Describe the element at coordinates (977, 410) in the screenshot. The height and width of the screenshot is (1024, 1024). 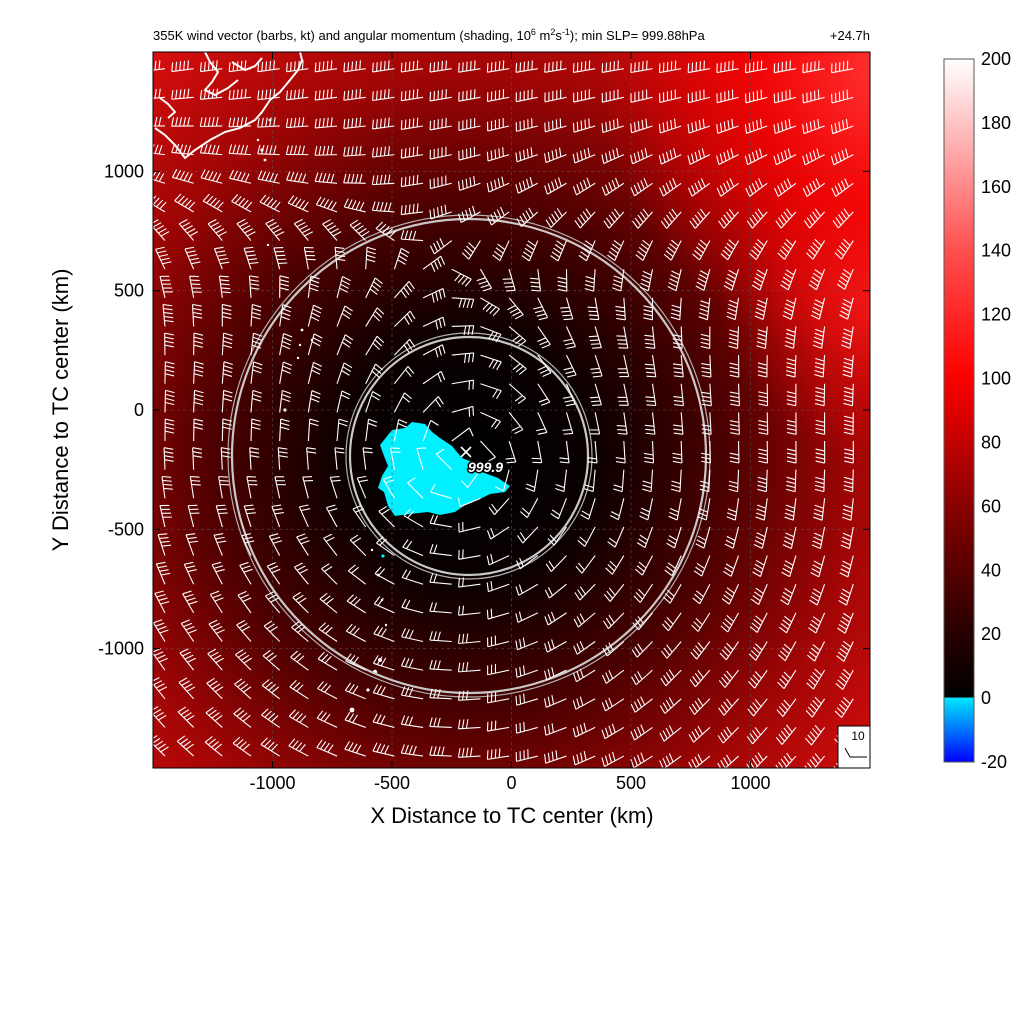
I see `colorbar: -20 0 20 40 60 80 100 120 140 160 180 200` at that location.